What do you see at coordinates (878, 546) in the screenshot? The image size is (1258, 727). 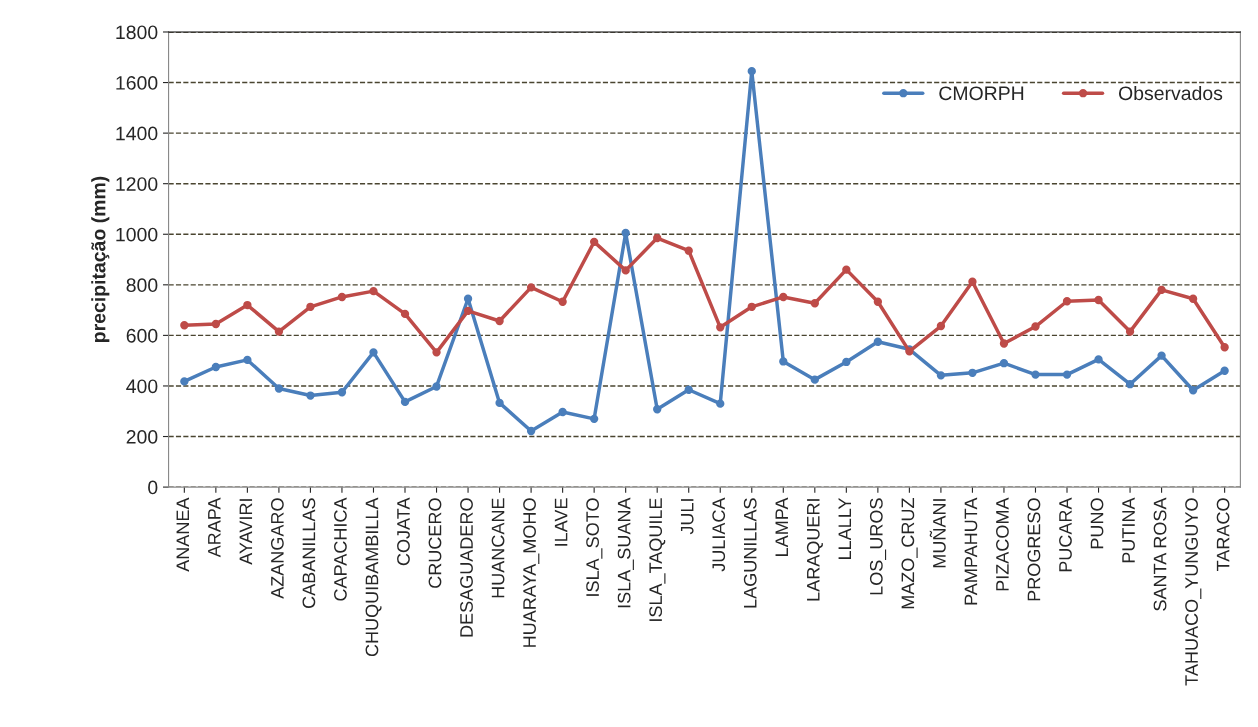 I see `x-tick-label: LOS_UROS` at bounding box center [878, 546].